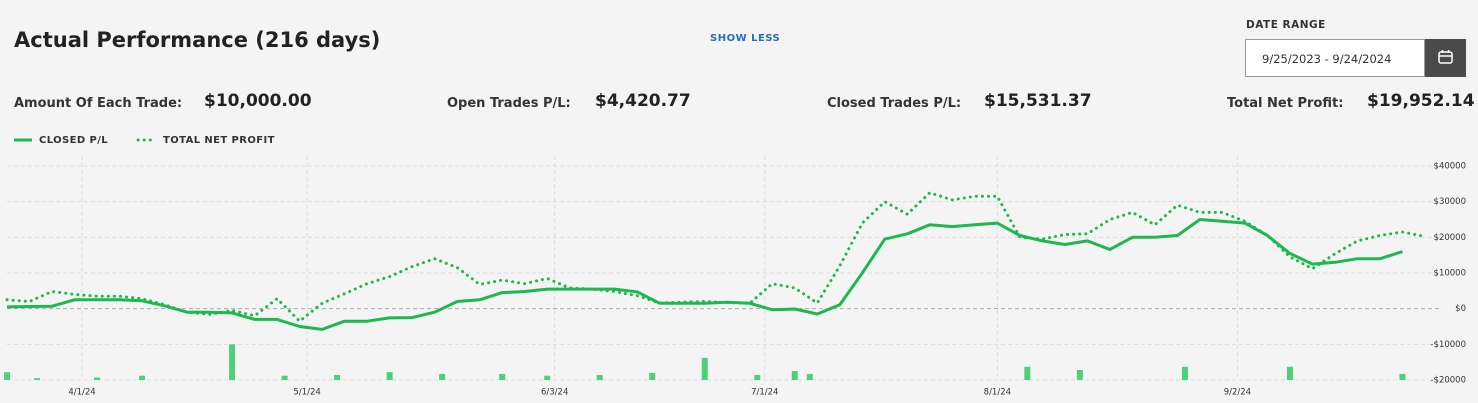 The height and width of the screenshot is (403, 1478). Describe the element at coordinates (258, 101) in the screenshot. I see `stat-value: $10,000.00` at that location.